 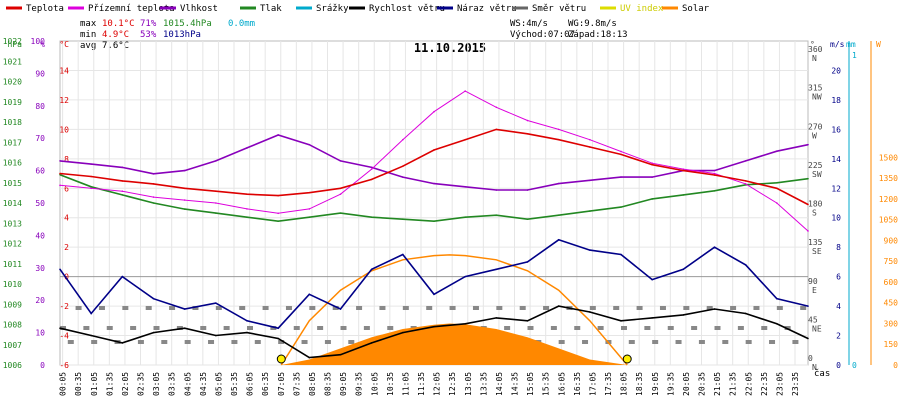 I want to click on time-tick-30: 15:05, so click(x=530, y=384).